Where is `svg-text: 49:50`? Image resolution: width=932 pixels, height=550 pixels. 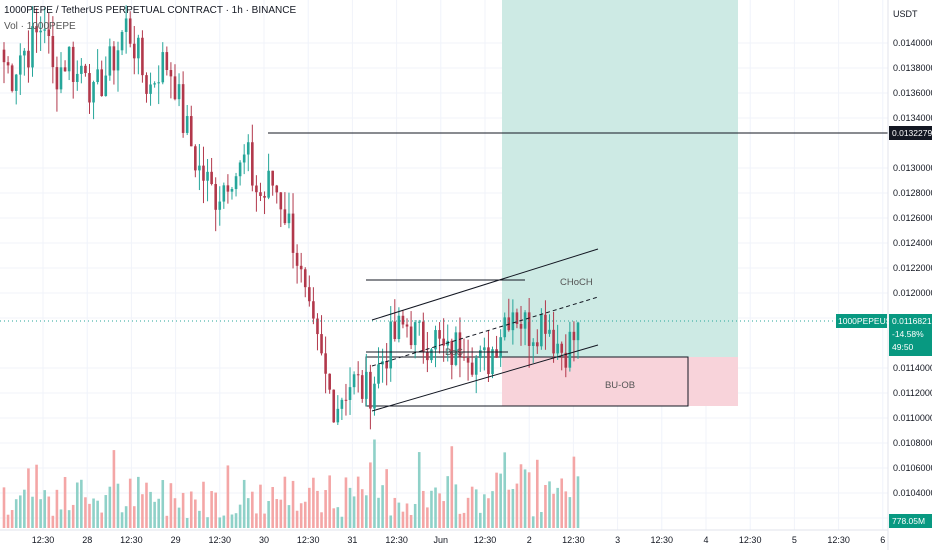 svg-text: 49:50 is located at coordinates (903, 347).